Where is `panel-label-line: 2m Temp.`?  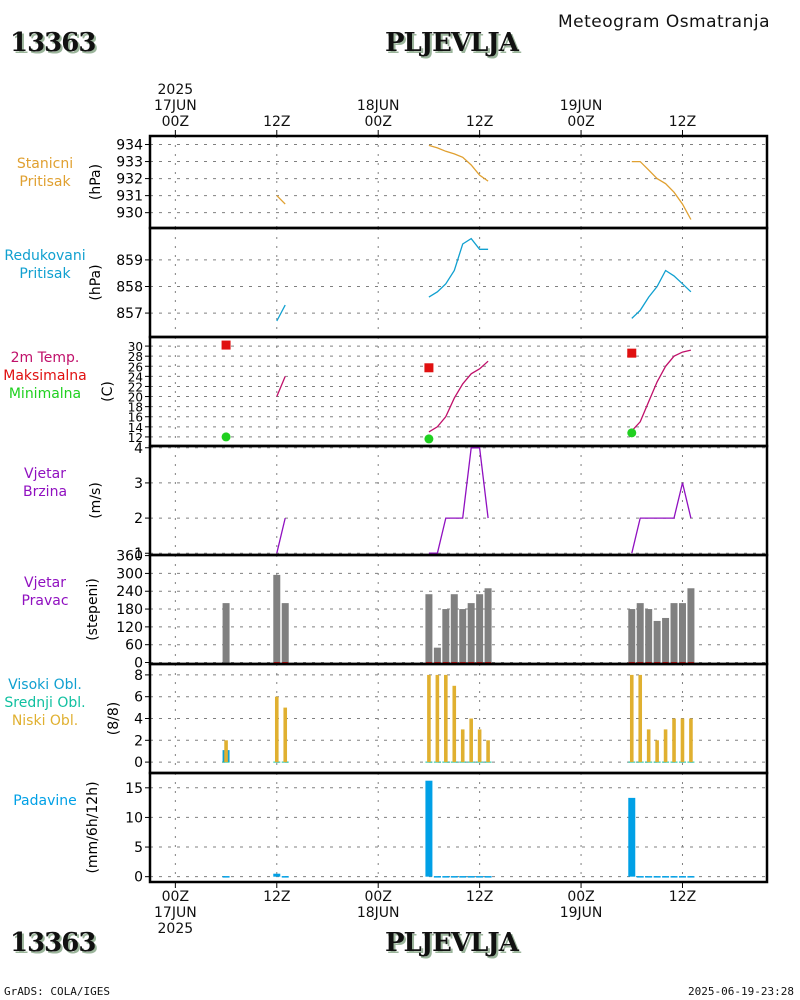 panel-label-line: 2m Temp. is located at coordinates (45, 358).